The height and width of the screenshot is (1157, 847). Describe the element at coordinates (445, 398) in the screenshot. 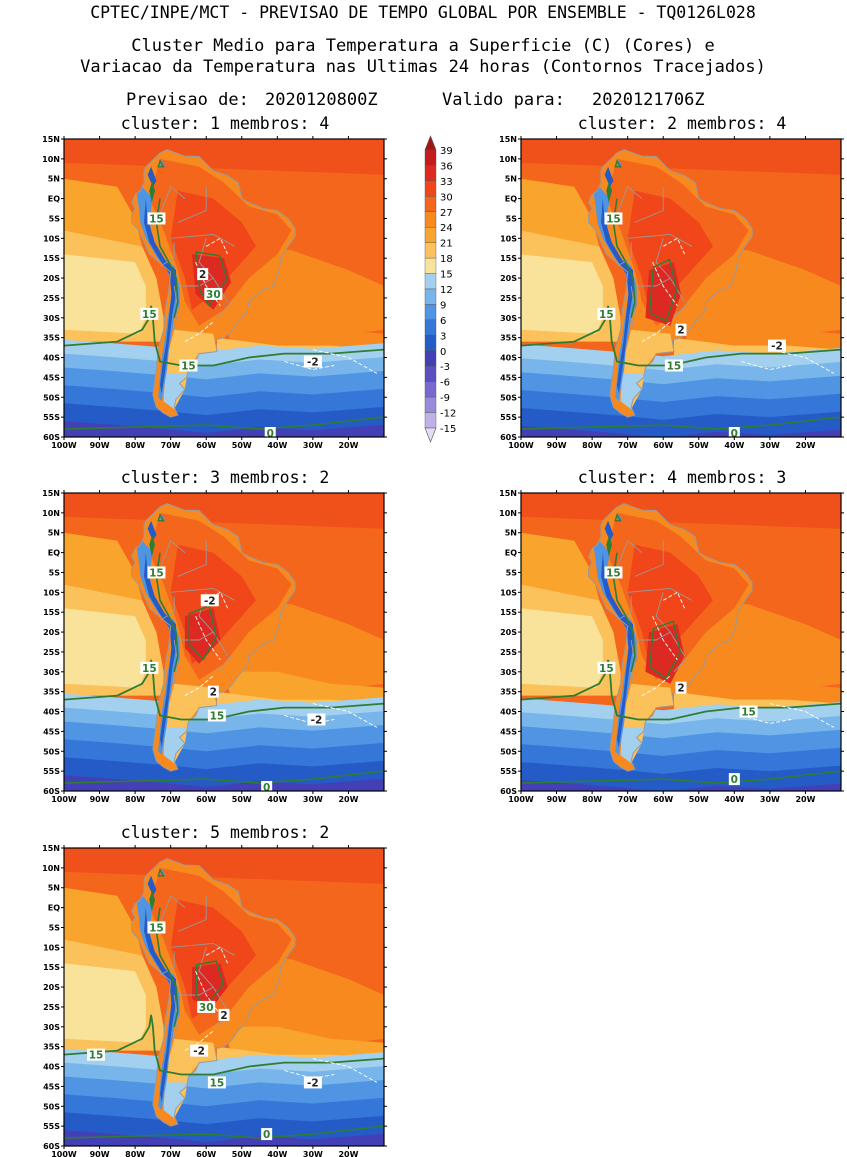

I see `colorbar-label: -9` at that location.